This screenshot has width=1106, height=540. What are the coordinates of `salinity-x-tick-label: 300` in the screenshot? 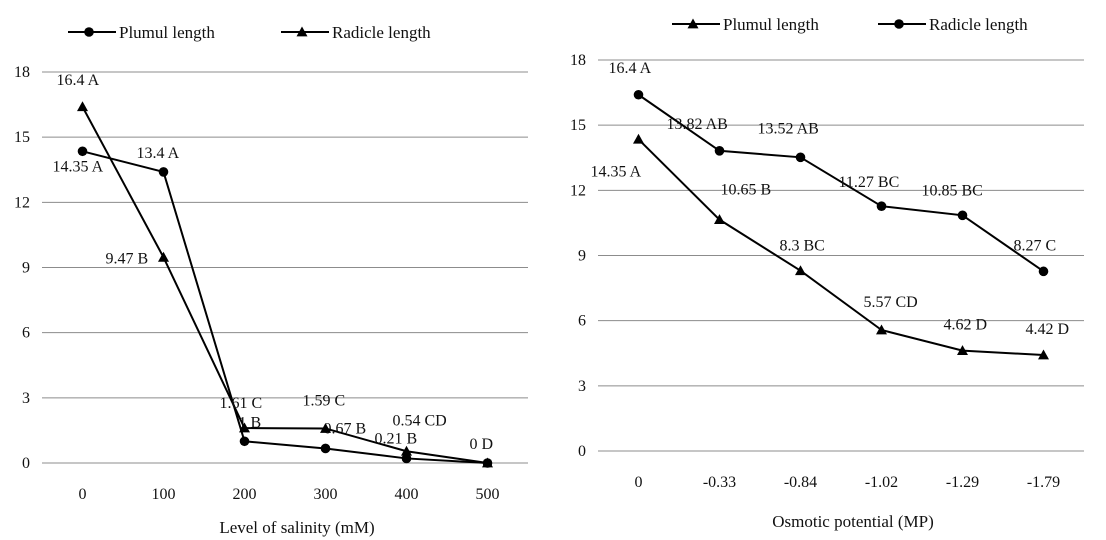 It's located at (326, 494).